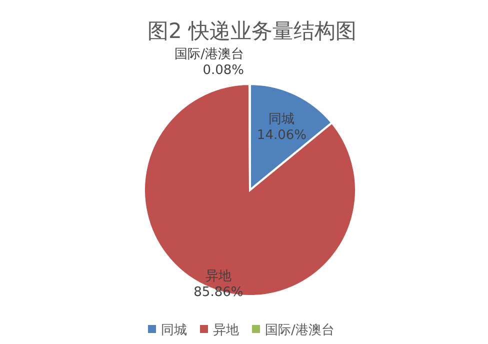  What do you see at coordinates (252, 31) in the screenshot?
I see `chart-title: 图2 快递业务量结构图` at bounding box center [252, 31].